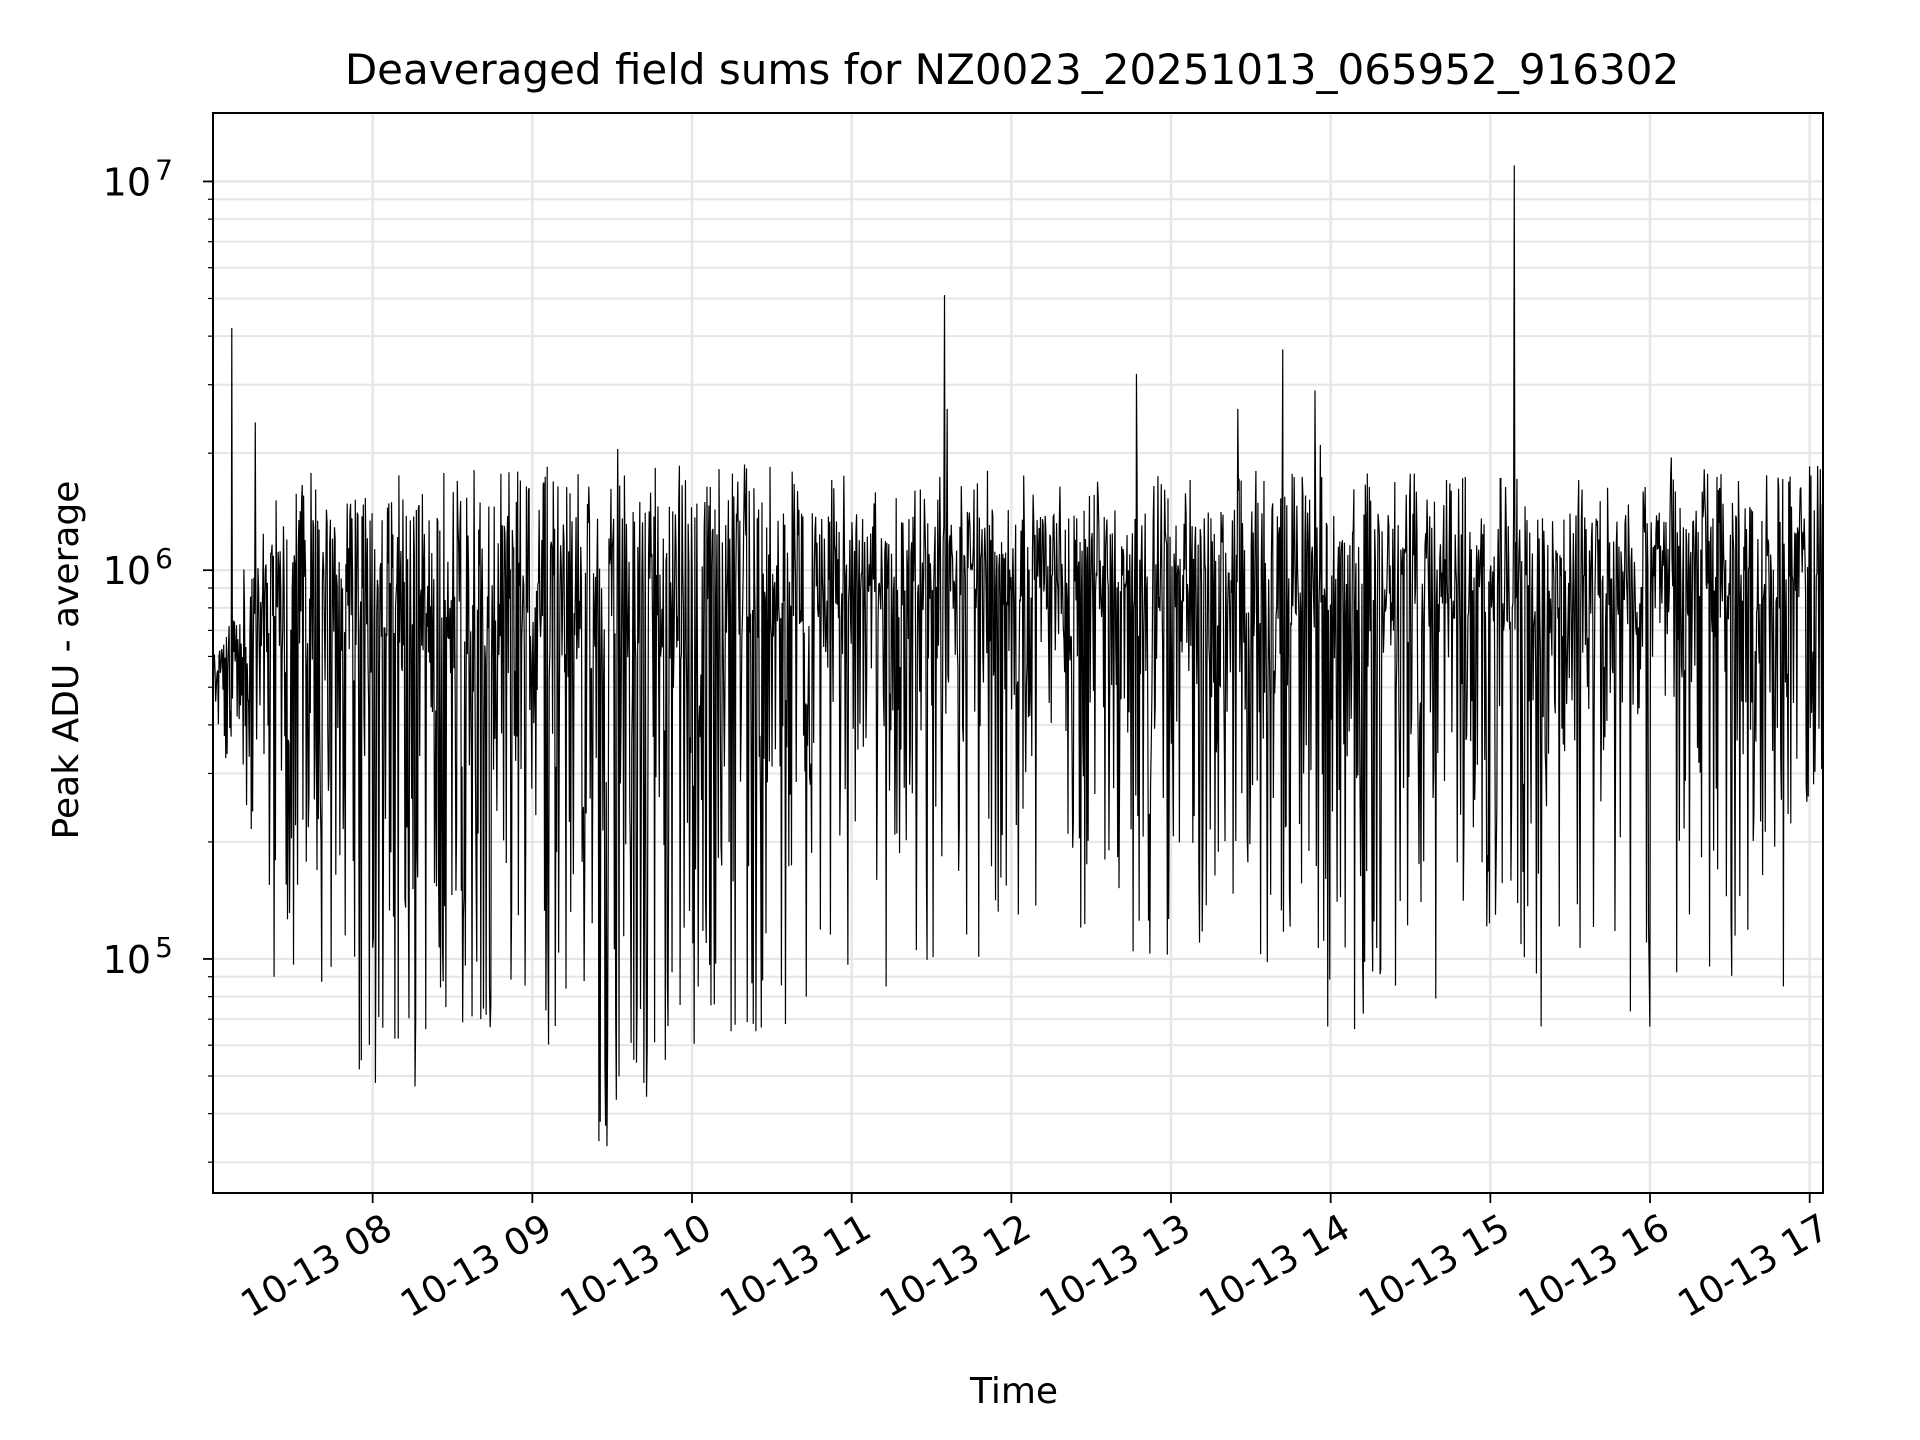  I want to click on y-tick-exponent: 7, so click(164, 169).